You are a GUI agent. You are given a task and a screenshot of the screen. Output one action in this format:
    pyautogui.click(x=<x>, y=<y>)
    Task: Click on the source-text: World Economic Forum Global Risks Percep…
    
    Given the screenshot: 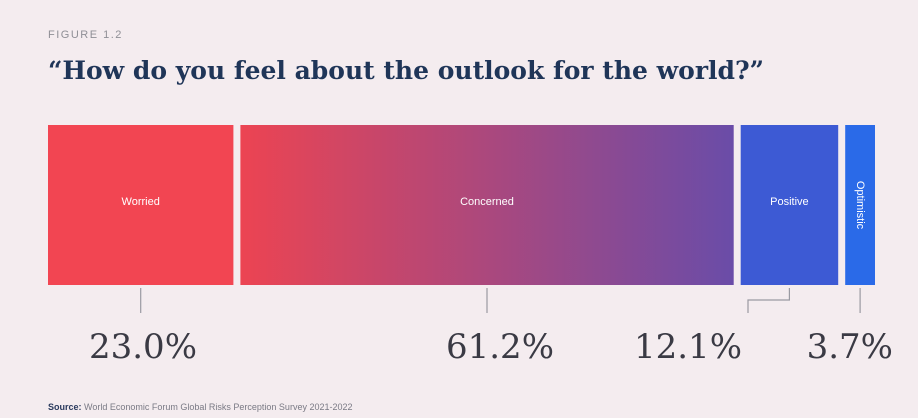 What is the action you would take?
    pyautogui.click(x=218, y=407)
    